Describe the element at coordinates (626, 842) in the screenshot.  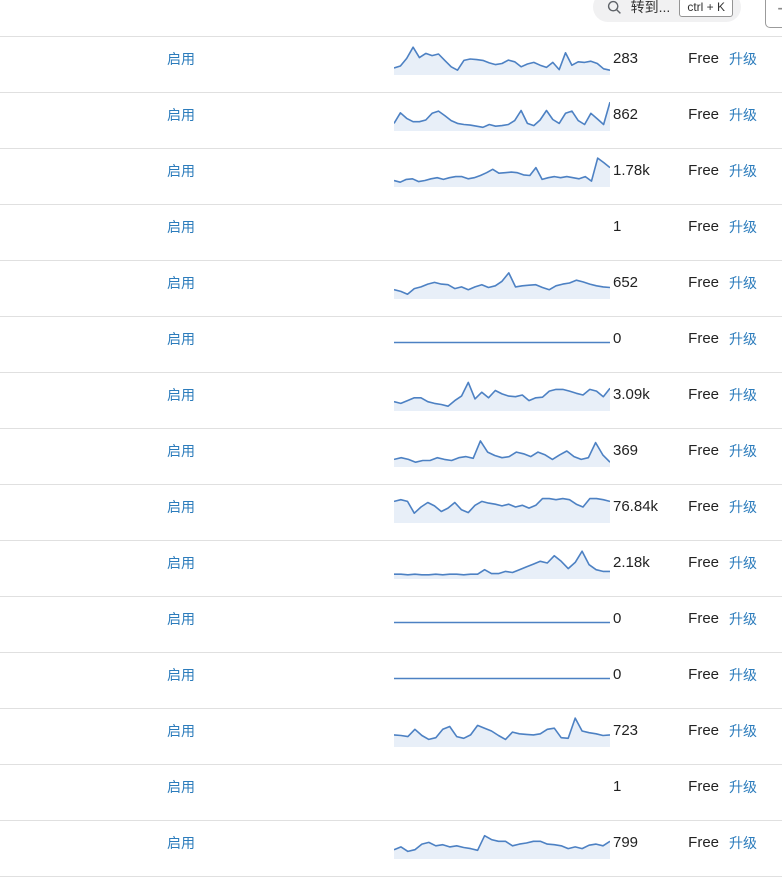
I see `request-count: 799` at that location.